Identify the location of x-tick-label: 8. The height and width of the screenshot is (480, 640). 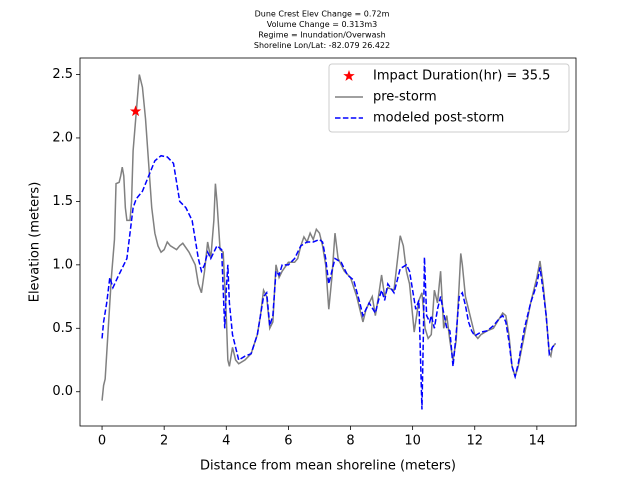
(350, 441).